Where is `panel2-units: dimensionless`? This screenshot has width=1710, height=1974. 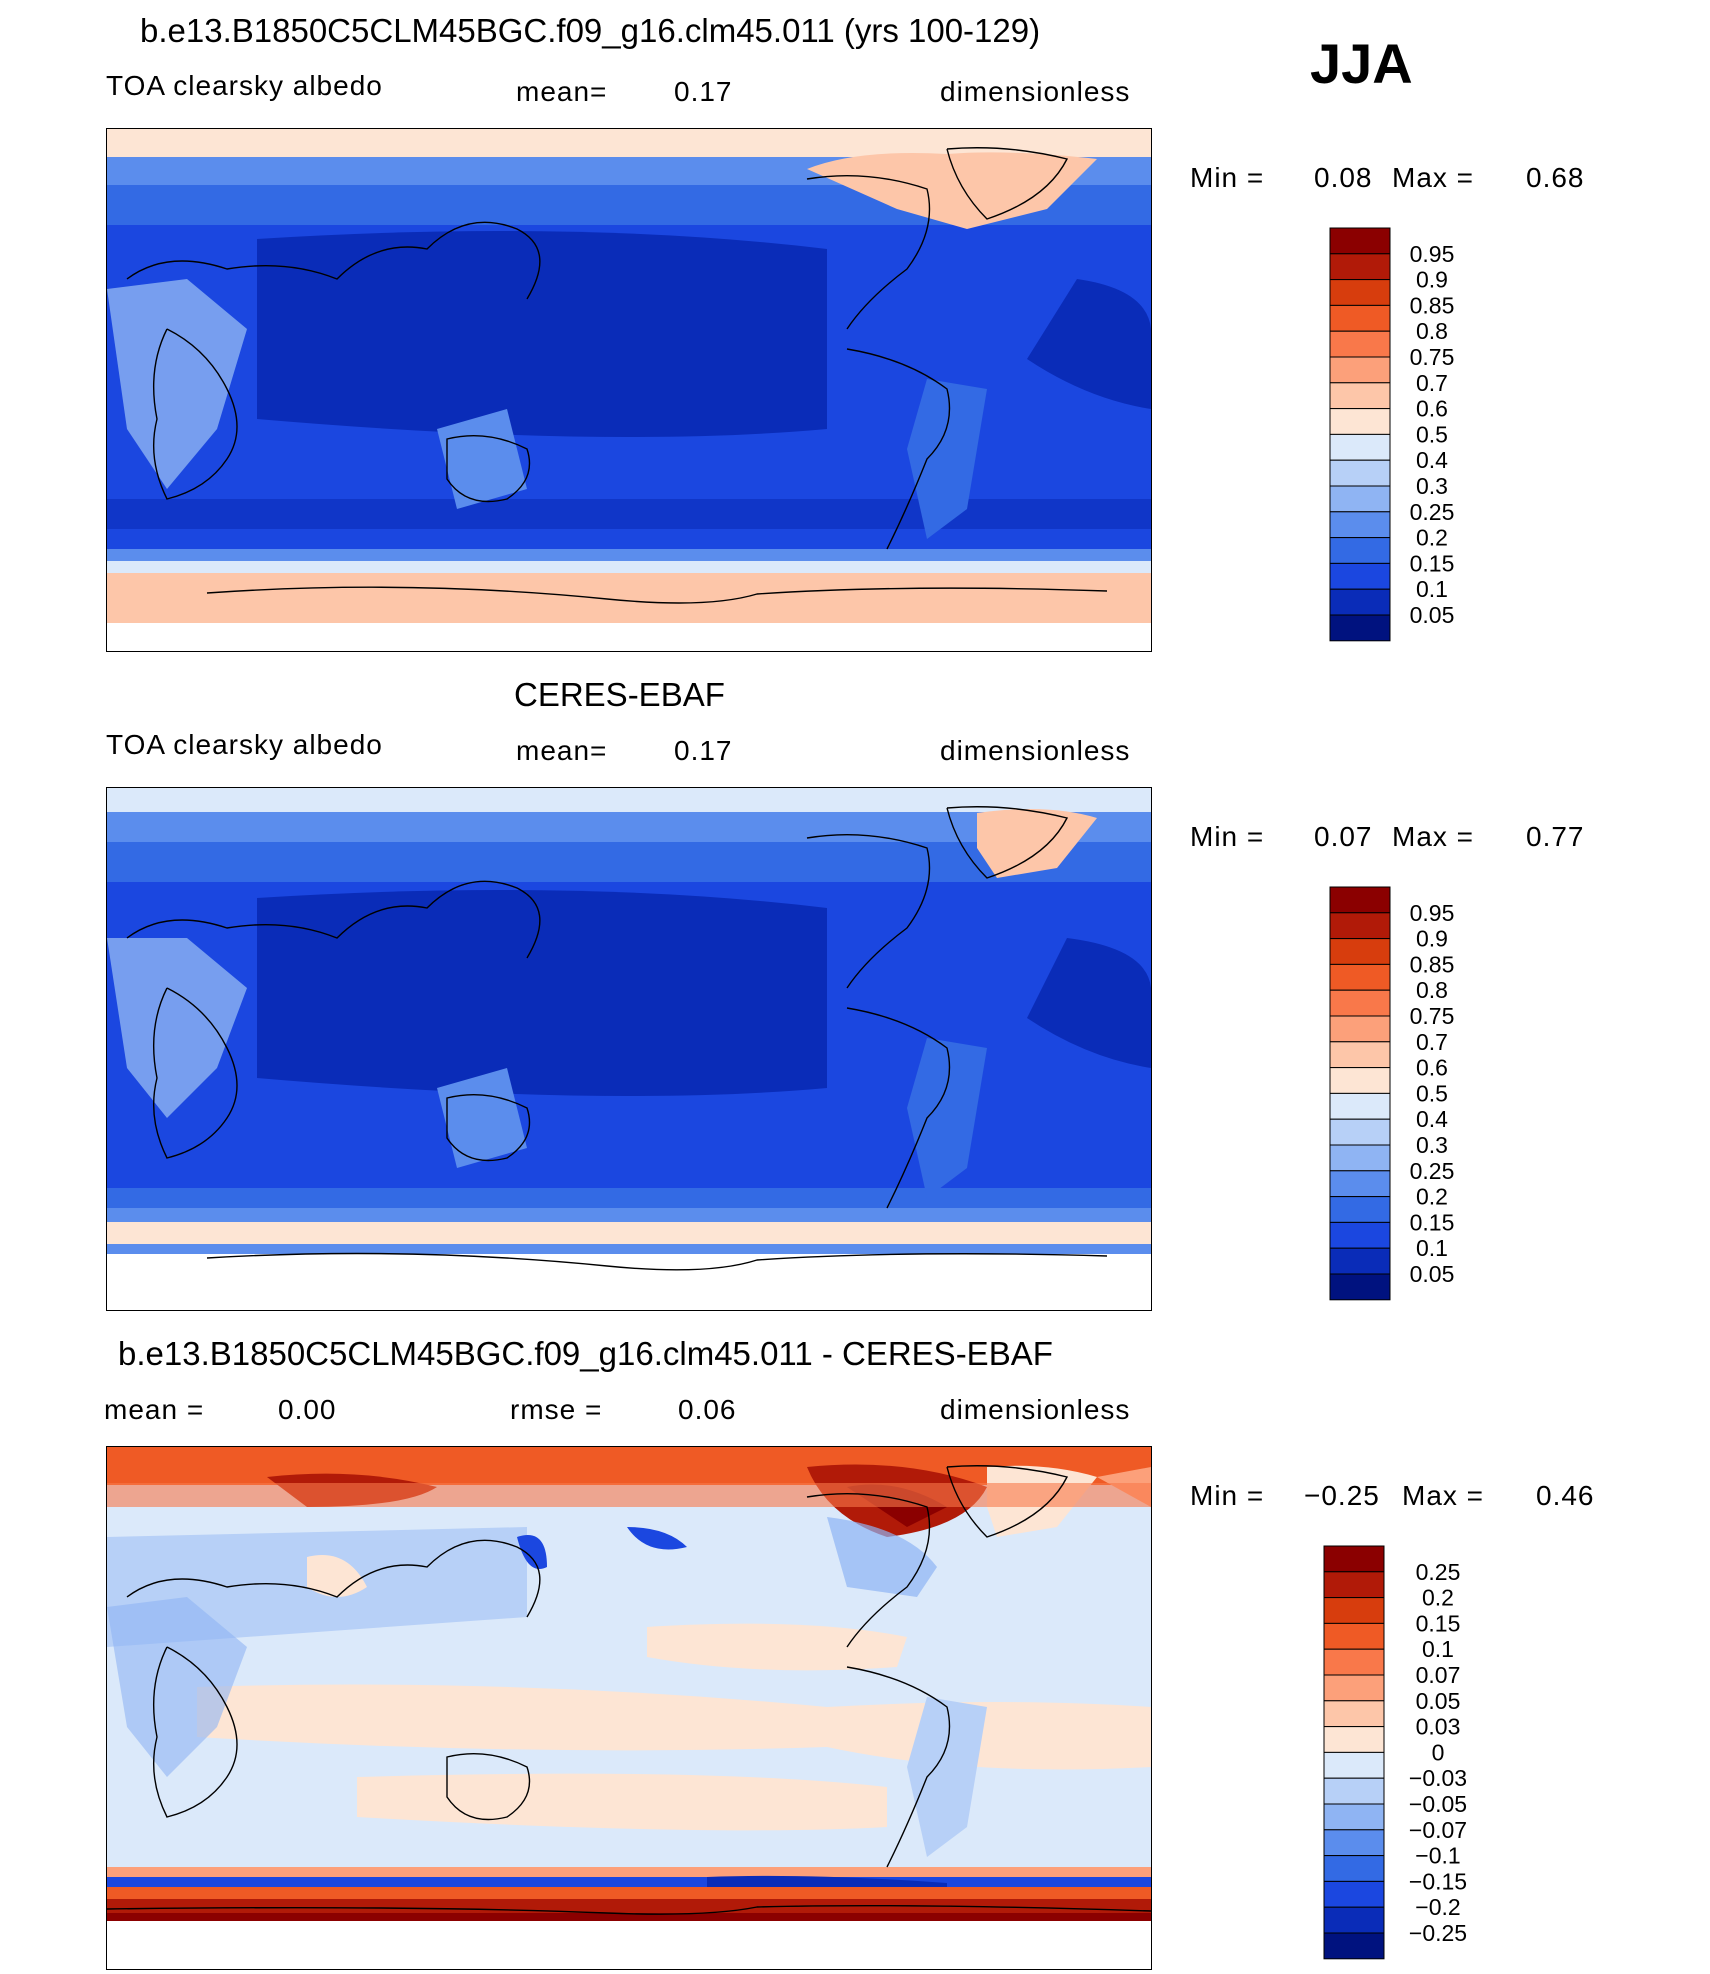 panel2-units: dimensionless is located at coordinates (1035, 750).